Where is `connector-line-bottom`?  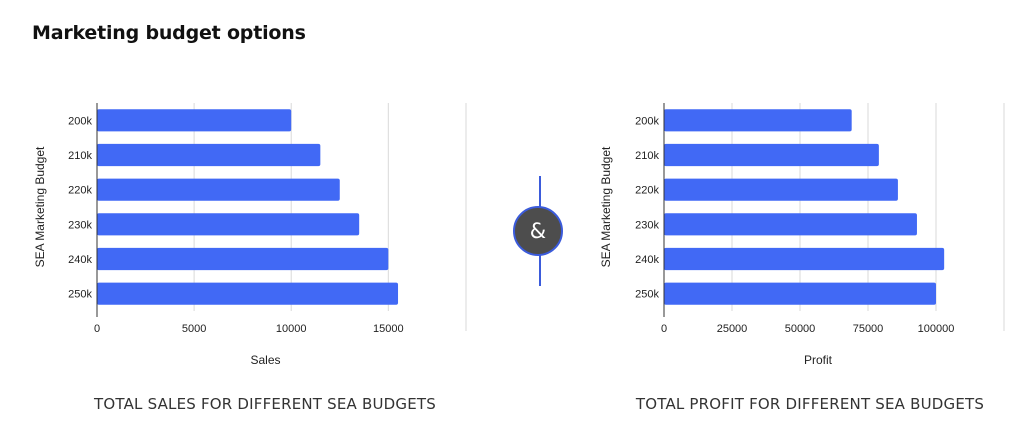 connector-line-bottom is located at coordinates (540, 270).